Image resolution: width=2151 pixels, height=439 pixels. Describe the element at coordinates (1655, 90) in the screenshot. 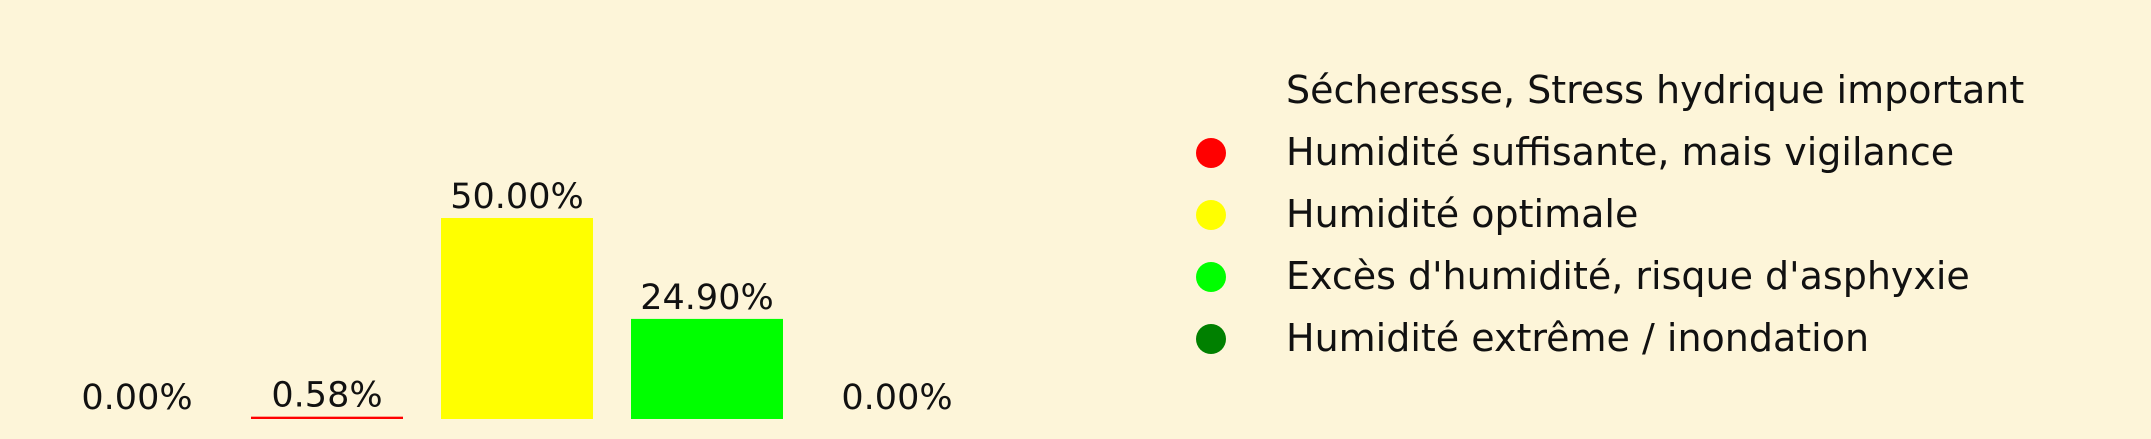

I see `legend-label: Sécheresse, Stress hydrique important` at that location.